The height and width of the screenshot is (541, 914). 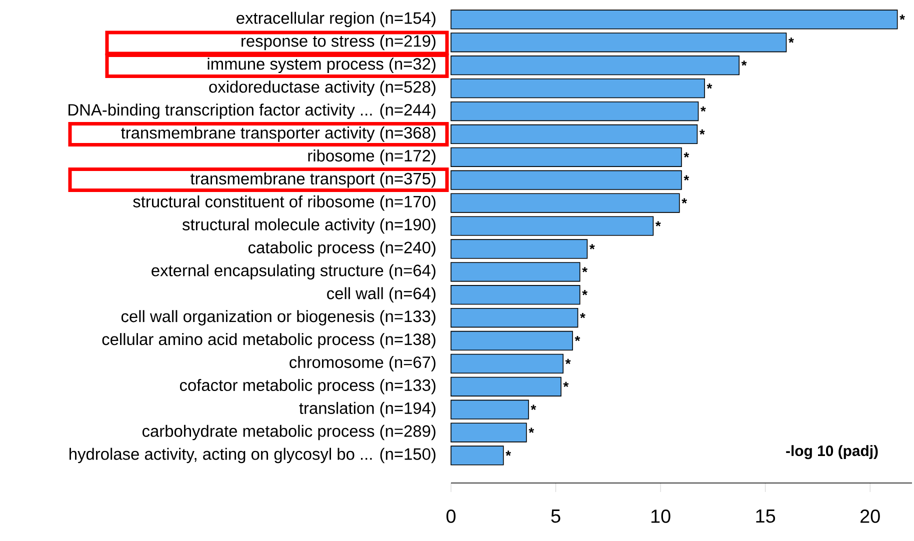 What do you see at coordinates (269, 340) in the screenshot?
I see `y-tick-label: cellular amino acid metabolic process (n=138)` at bounding box center [269, 340].